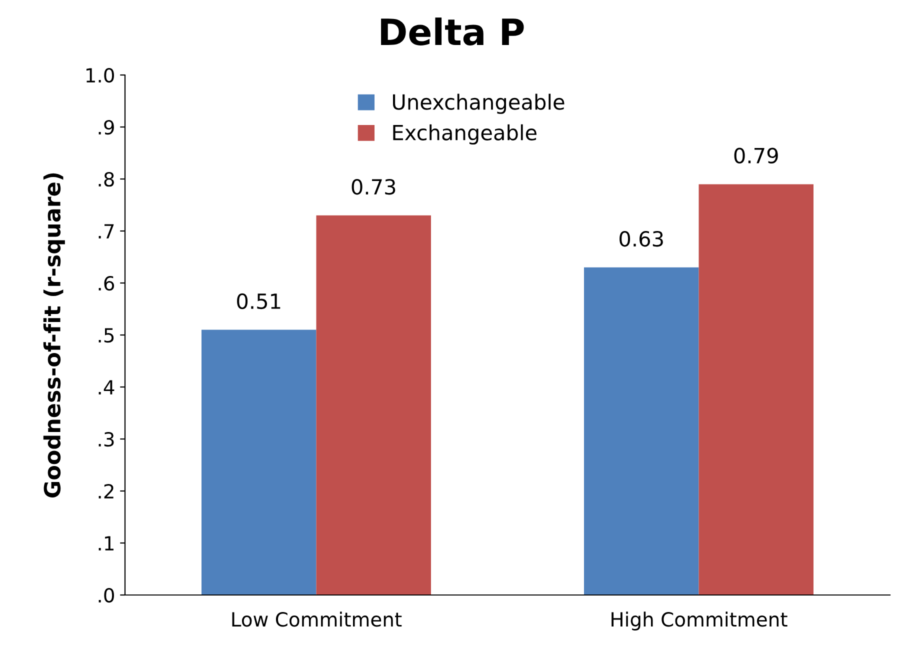 The width and height of the screenshot is (903, 653). What do you see at coordinates (452, 32) in the screenshot?
I see `chart-title: Delta P` at bounding box center [452, 32].